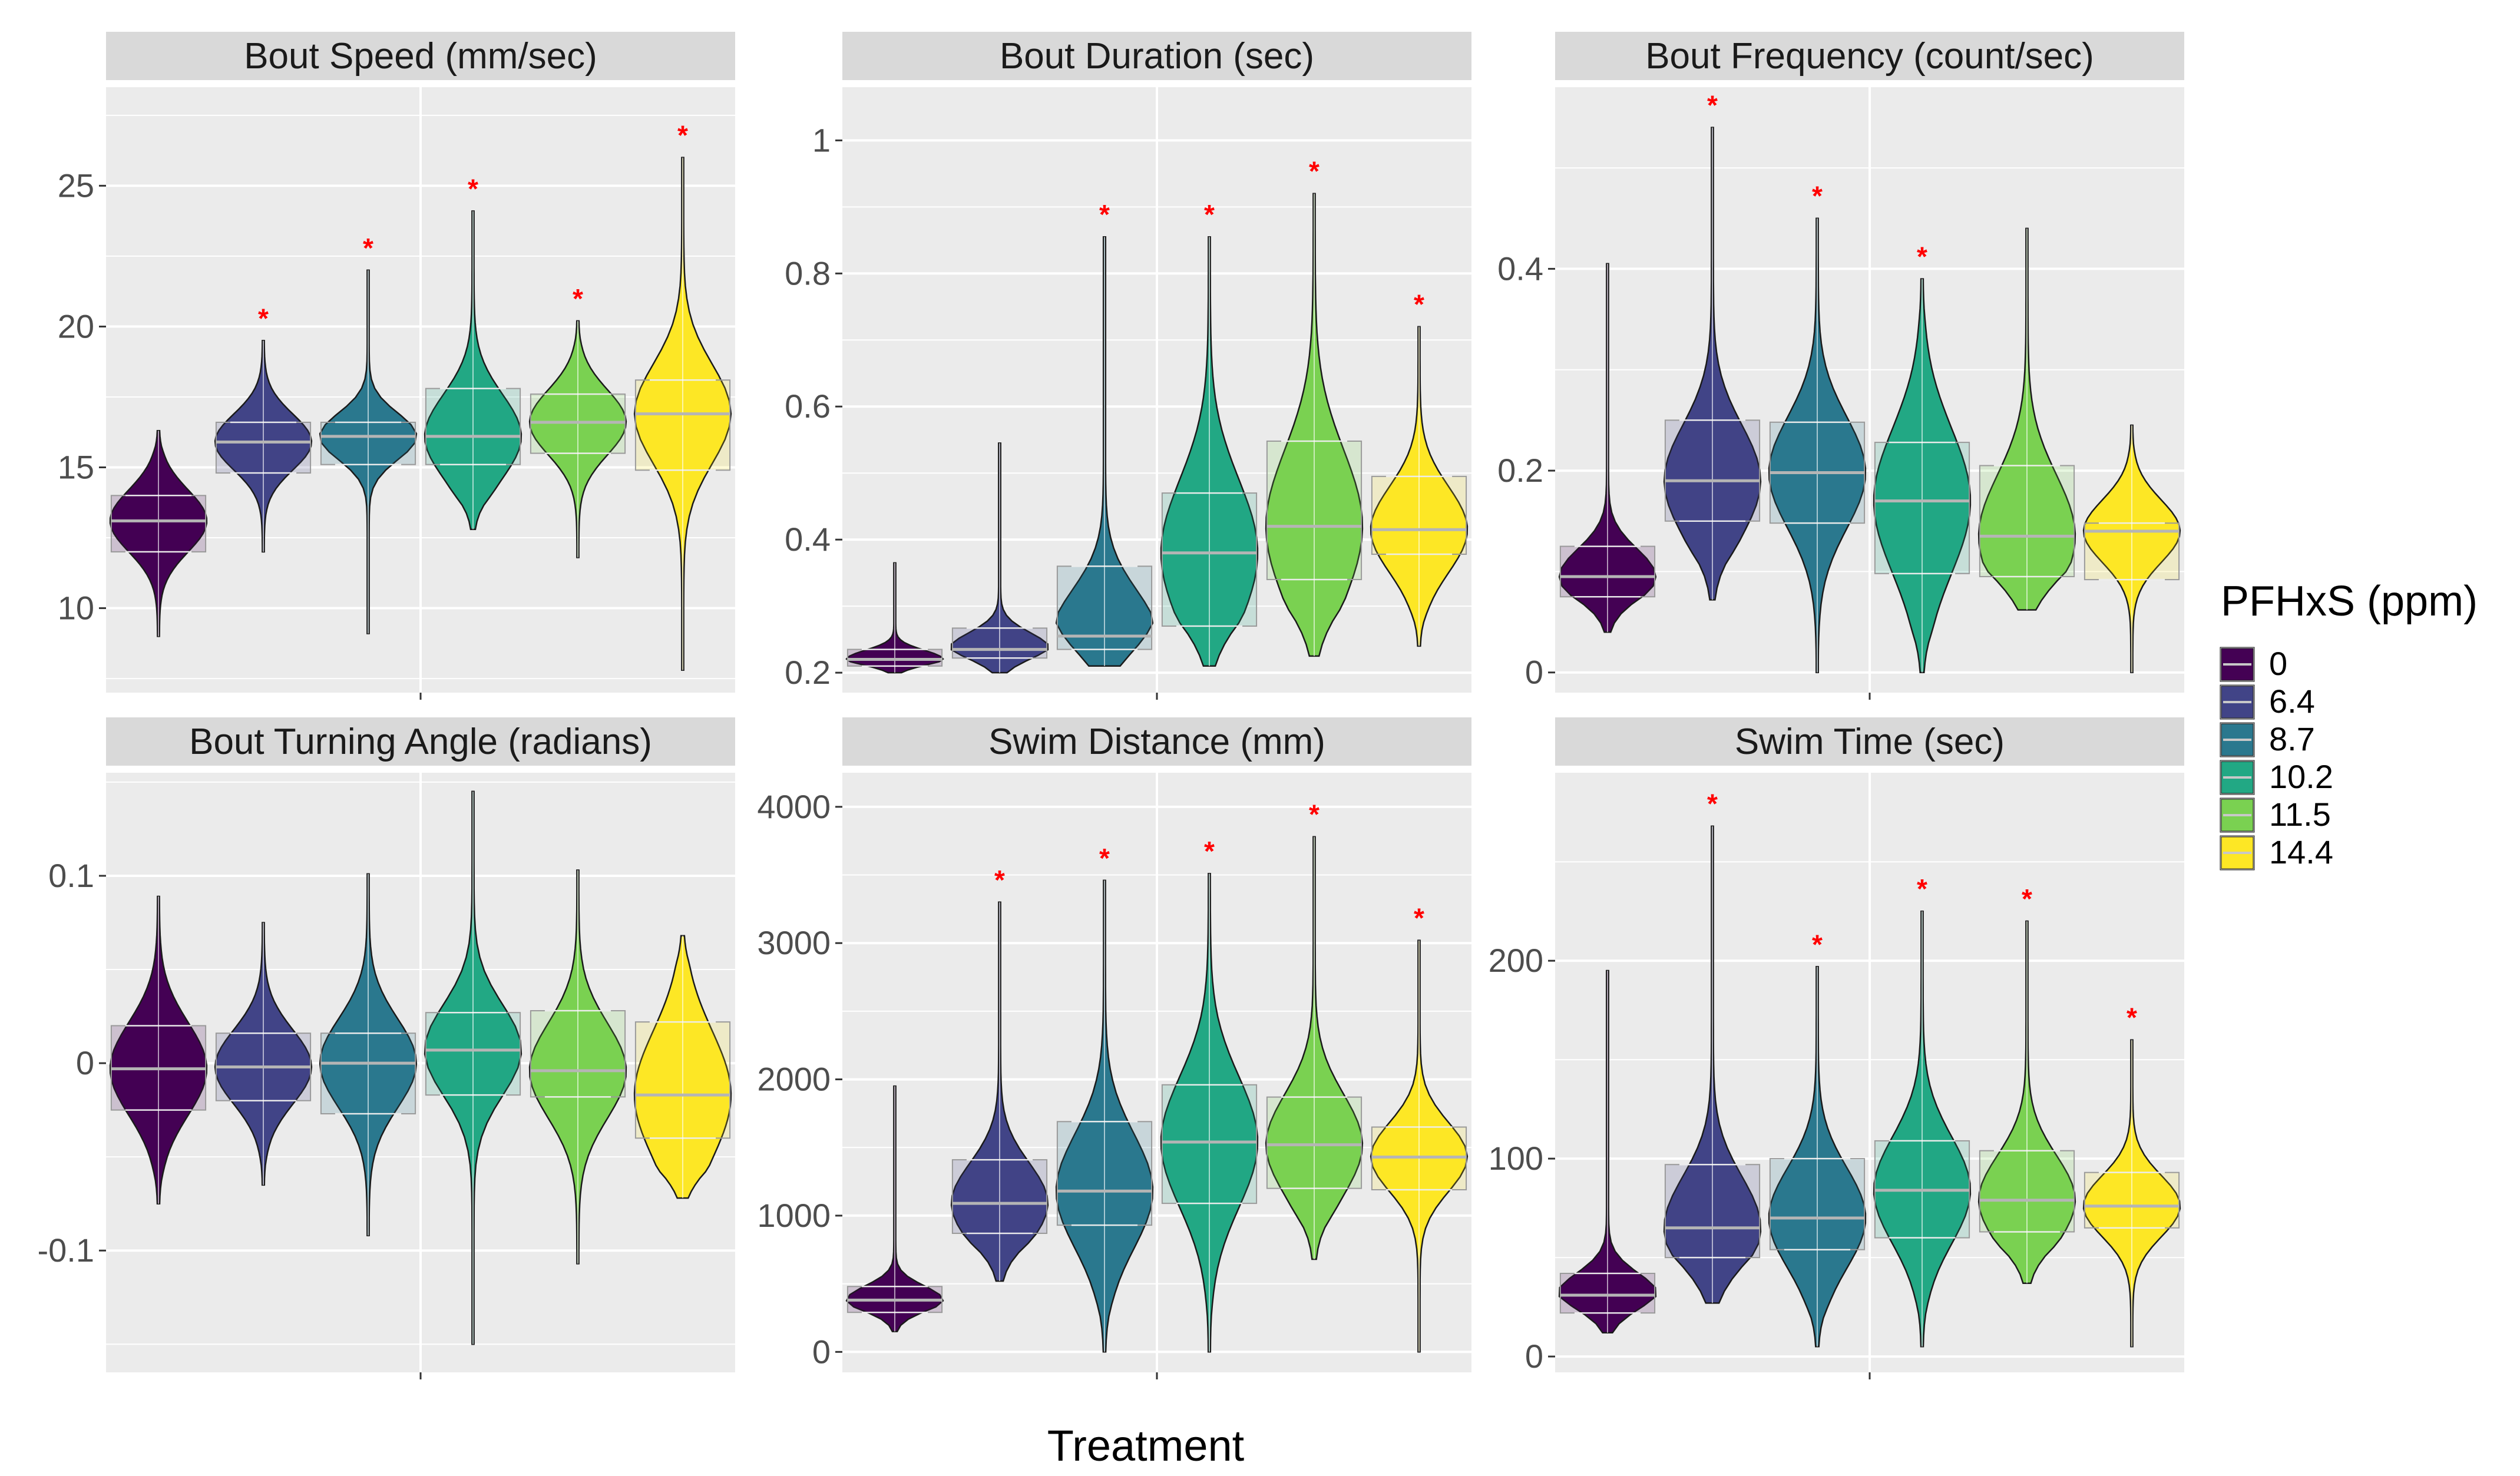 This screenshot has height=1476, width=2520. What do you see at coordinates (1869, 57) in the screenshot?
I see `panel-title: Bout Frequency (count/sec)` at bounding box center [1869, 57].